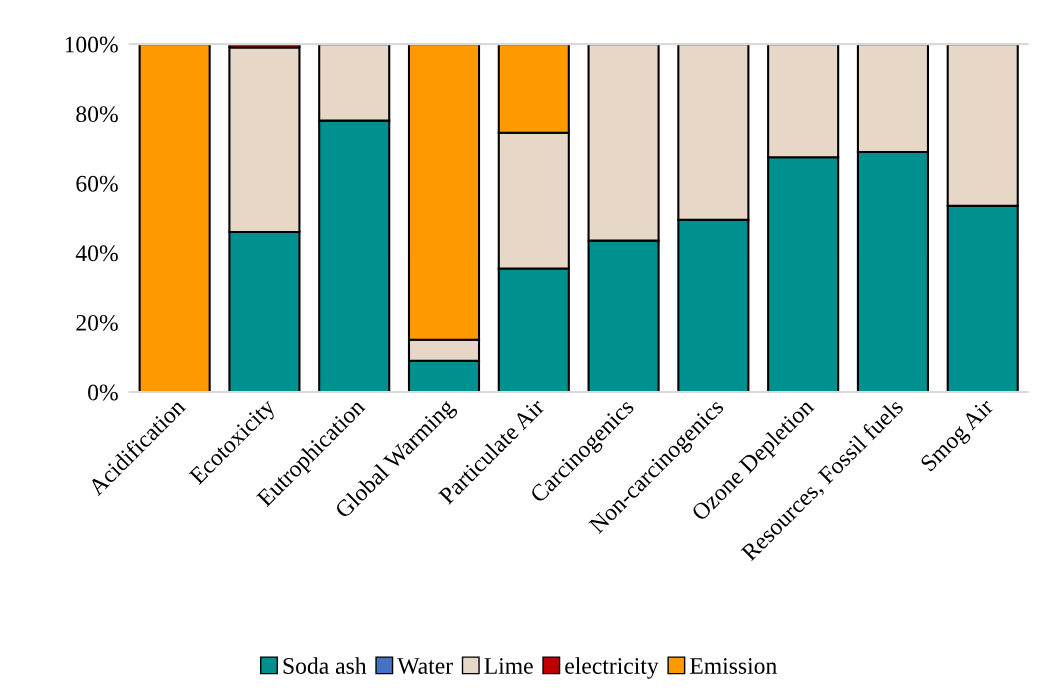  What do you see at coordinates (97, 114) in the screenshot?
I see `y-tick-label: 80%` at bounding box center [97, 114].